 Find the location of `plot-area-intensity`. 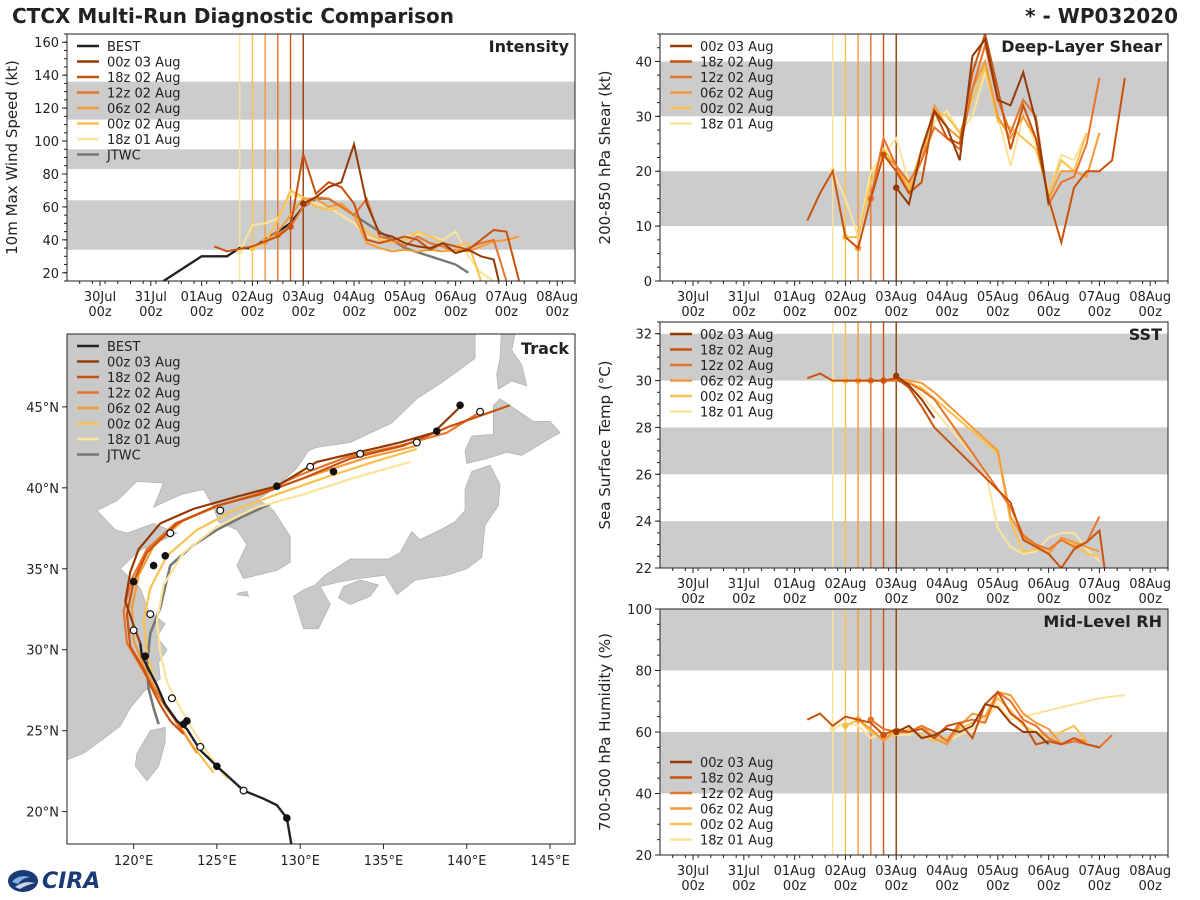

plot-area-intensity is located at coordinates (321, 157).